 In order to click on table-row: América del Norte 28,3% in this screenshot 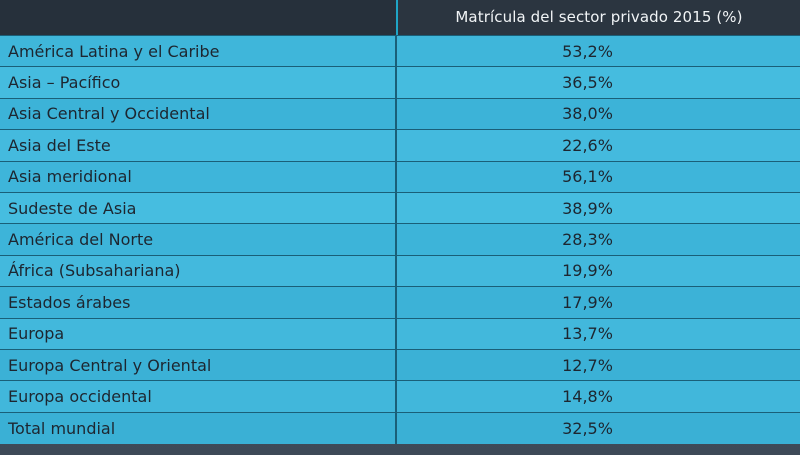, I will do `click(400, 239)`.